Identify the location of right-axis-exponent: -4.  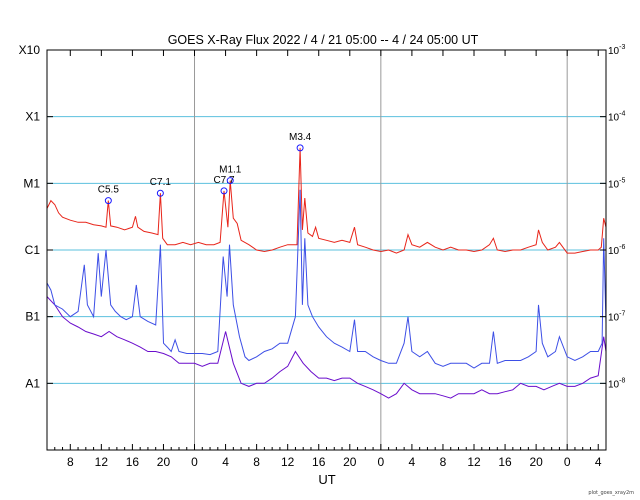
(622, 114).